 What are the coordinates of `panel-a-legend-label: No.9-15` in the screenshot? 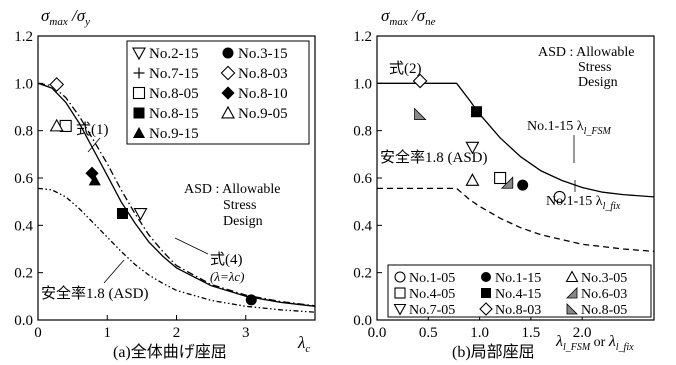 It's located at (174, 134).